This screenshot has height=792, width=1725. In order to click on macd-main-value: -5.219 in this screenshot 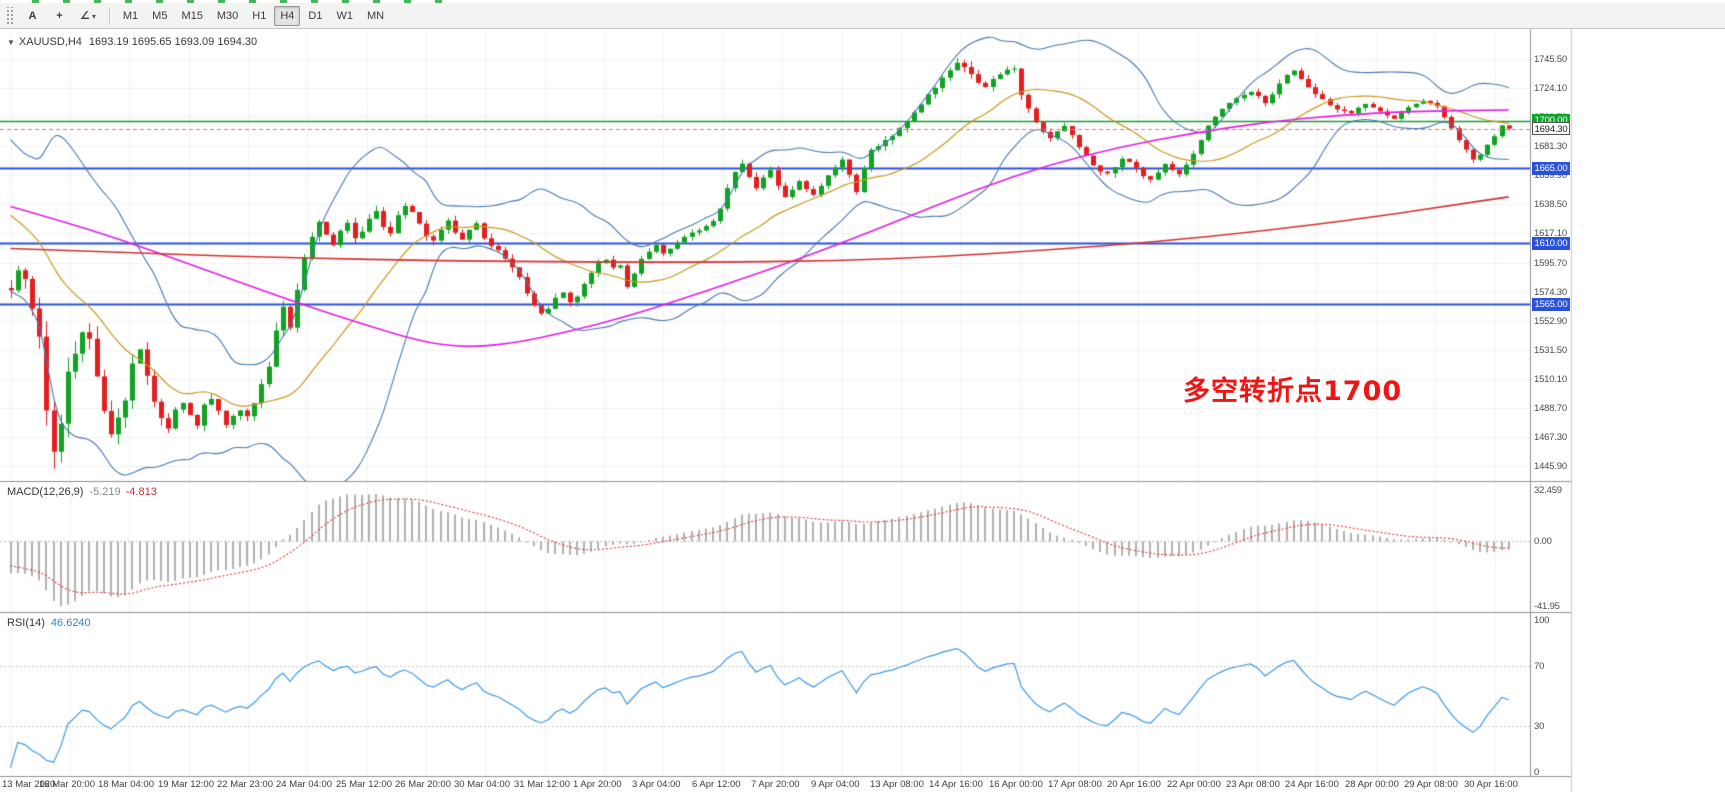, I will do `click(105, 492)`.